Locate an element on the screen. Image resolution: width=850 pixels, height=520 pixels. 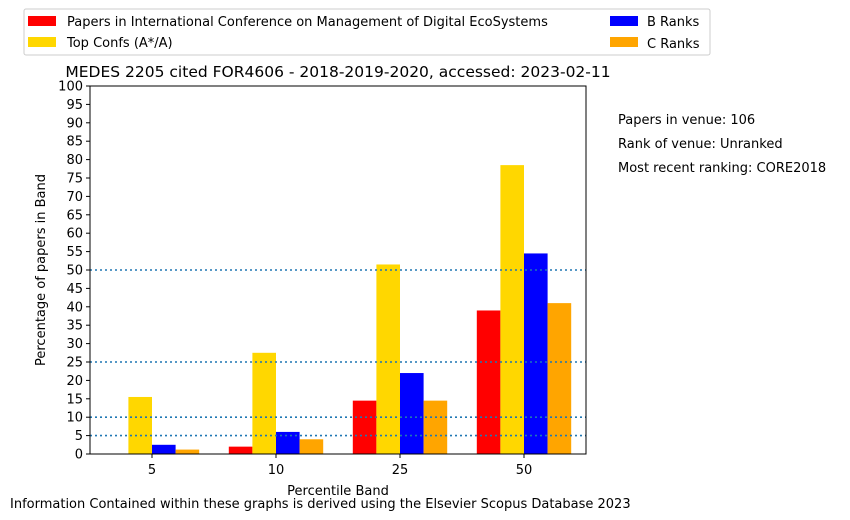
legend-label-b: B Ranks is located at coordinates (673, 22).